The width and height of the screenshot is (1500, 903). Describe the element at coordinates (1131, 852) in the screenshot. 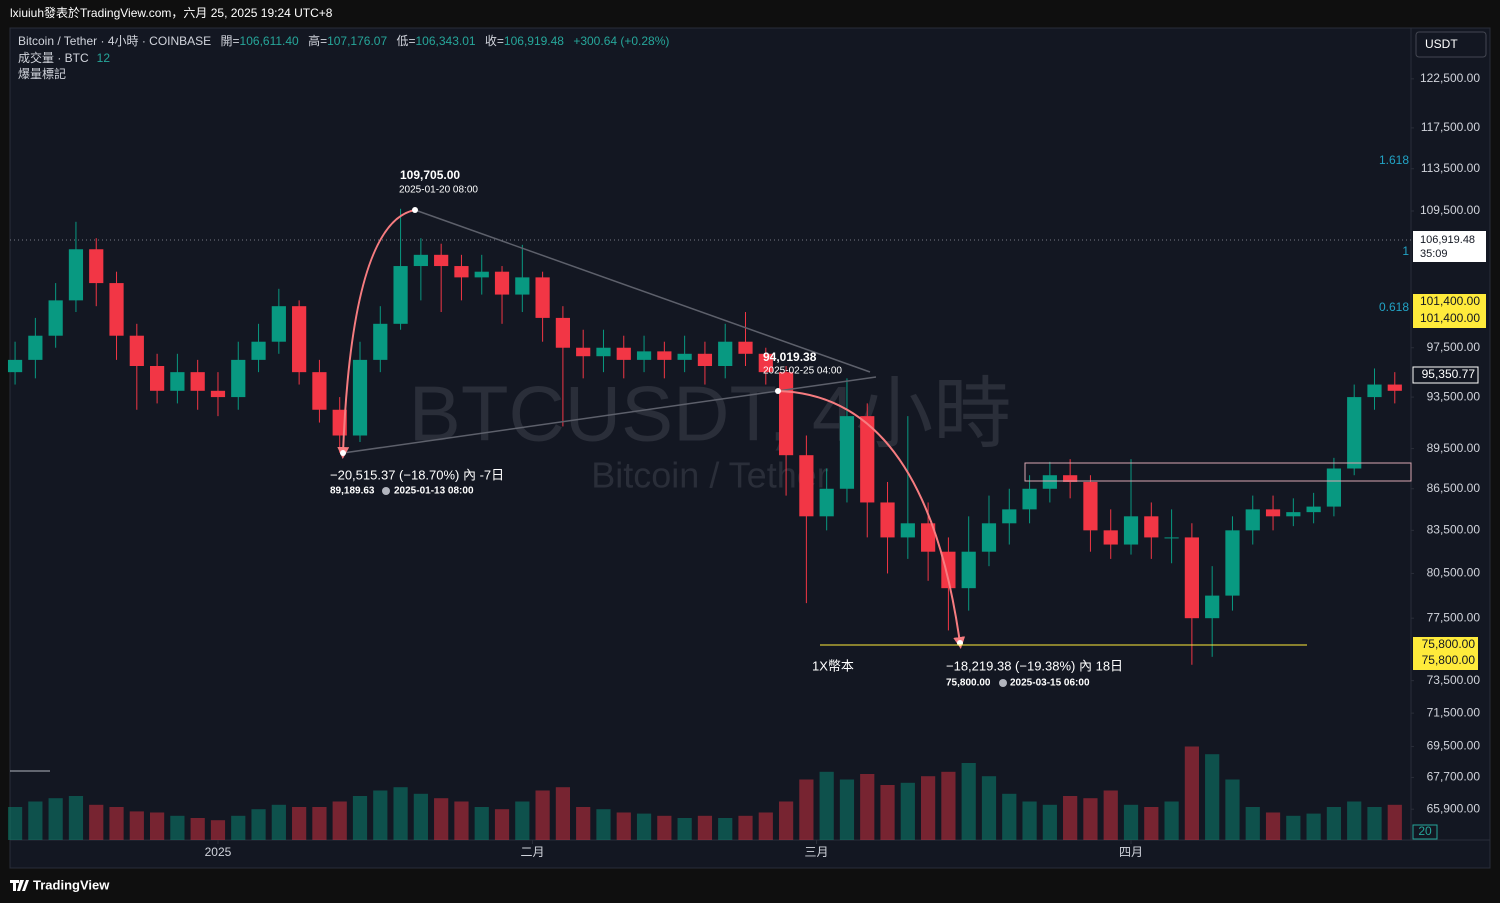

I see `x-tick-label: 四月` at that location.